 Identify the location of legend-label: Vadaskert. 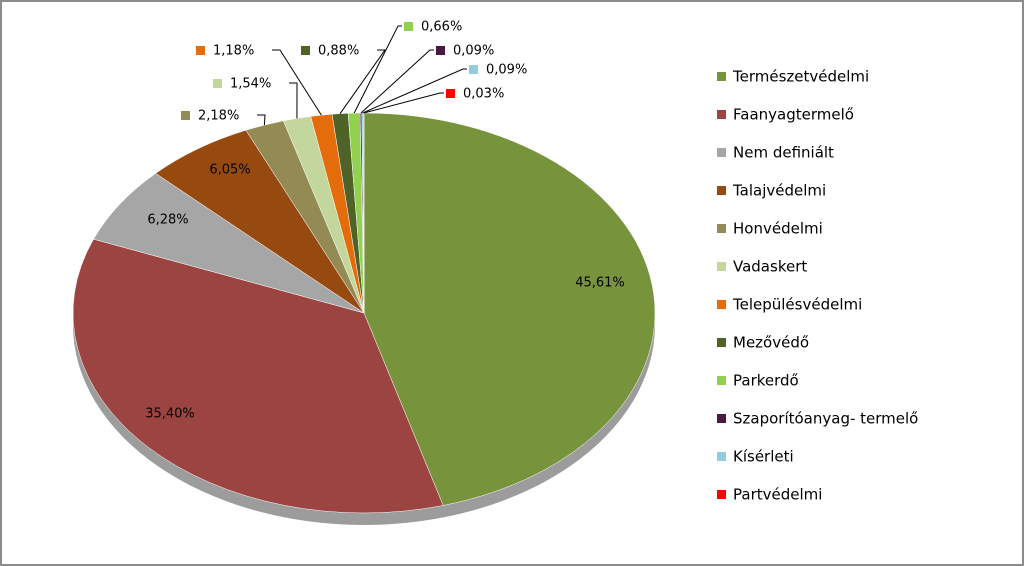
(770, 267).